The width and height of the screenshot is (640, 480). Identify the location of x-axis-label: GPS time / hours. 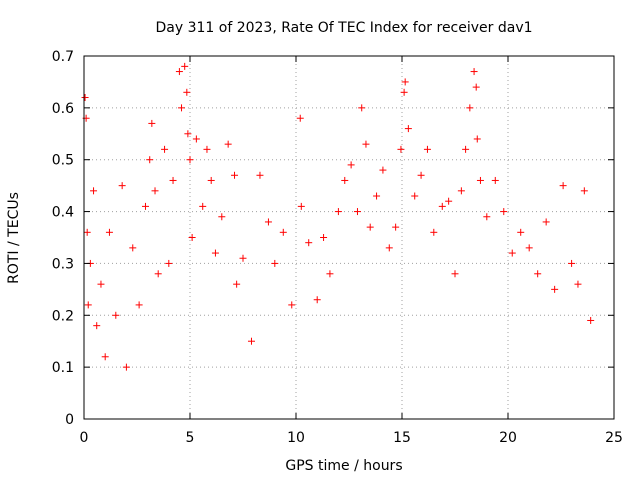
(343, 466).